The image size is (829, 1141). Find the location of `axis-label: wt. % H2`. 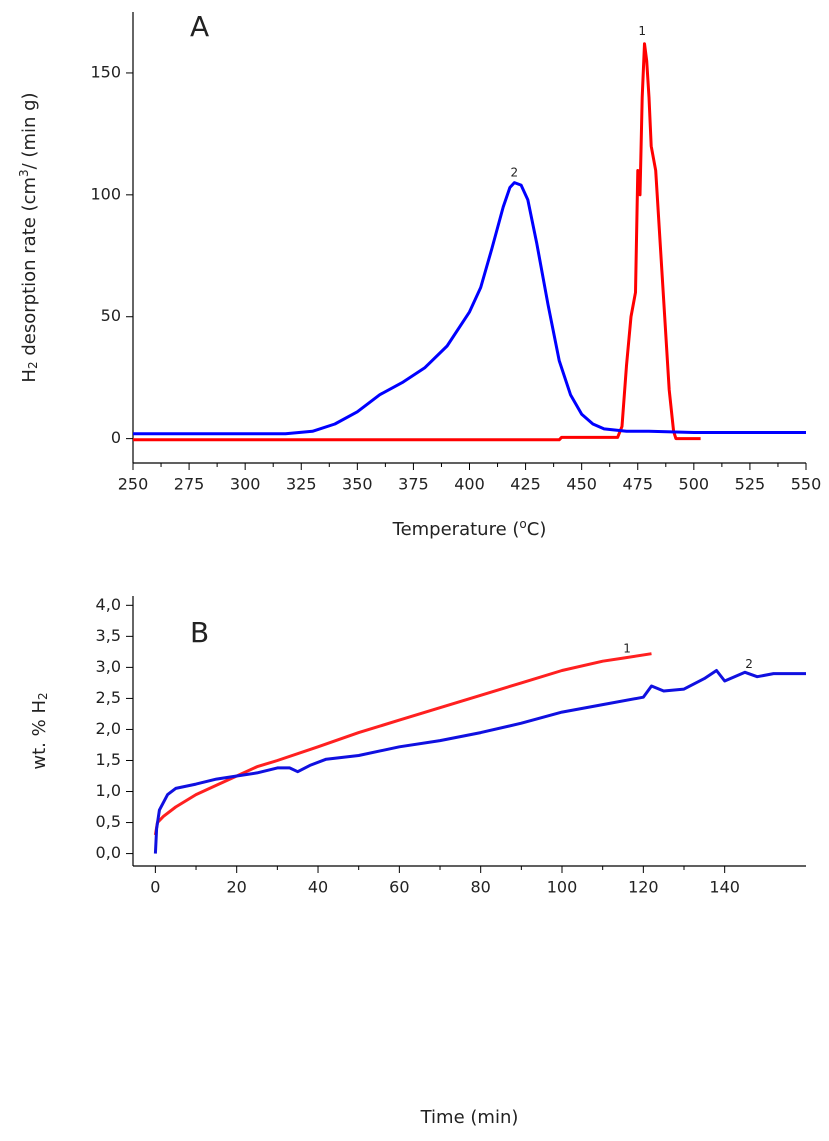

axis-label: wt. % H2 is located at coordinates (39, 730).